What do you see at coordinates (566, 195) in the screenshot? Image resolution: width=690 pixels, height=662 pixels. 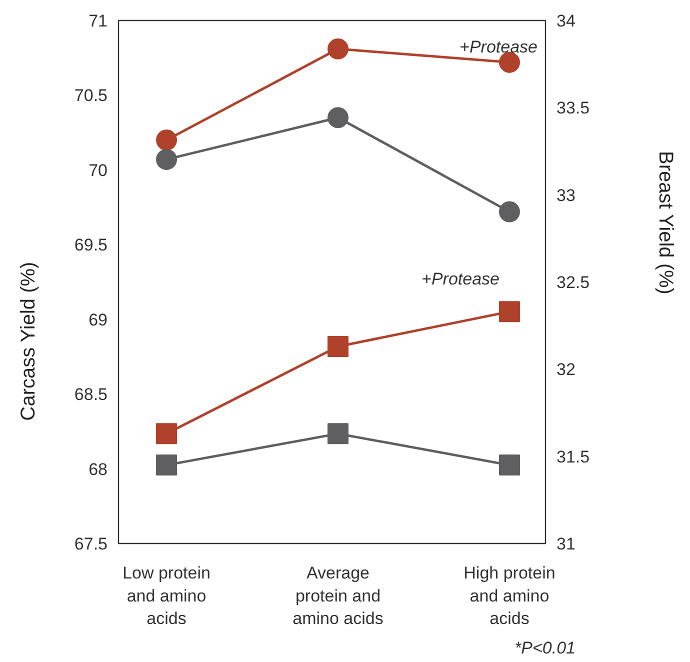 I see `y2-tick-label: 33` at bounding box center [566, 195].